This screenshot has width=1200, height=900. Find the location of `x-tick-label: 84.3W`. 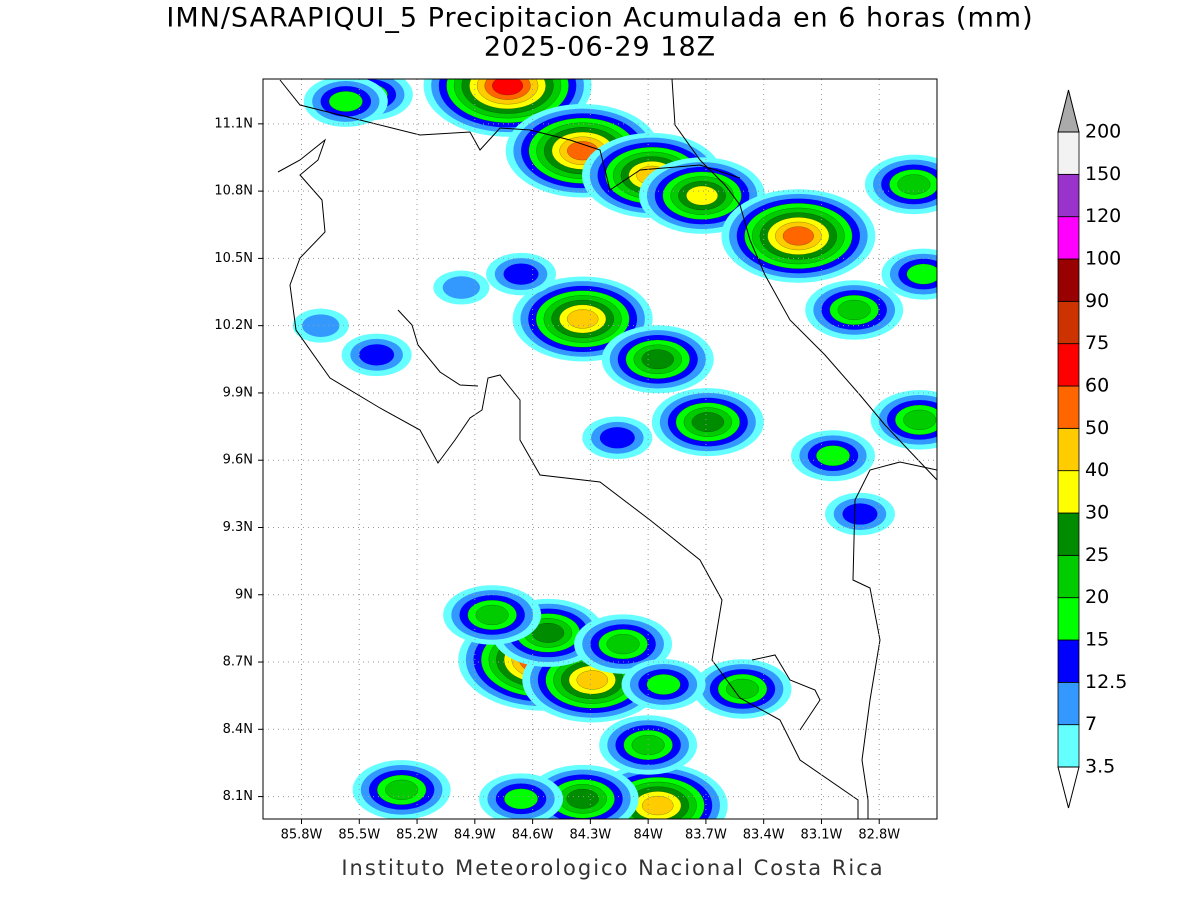

x-tick-label: 84.3W is located at coordinates (590, 835).